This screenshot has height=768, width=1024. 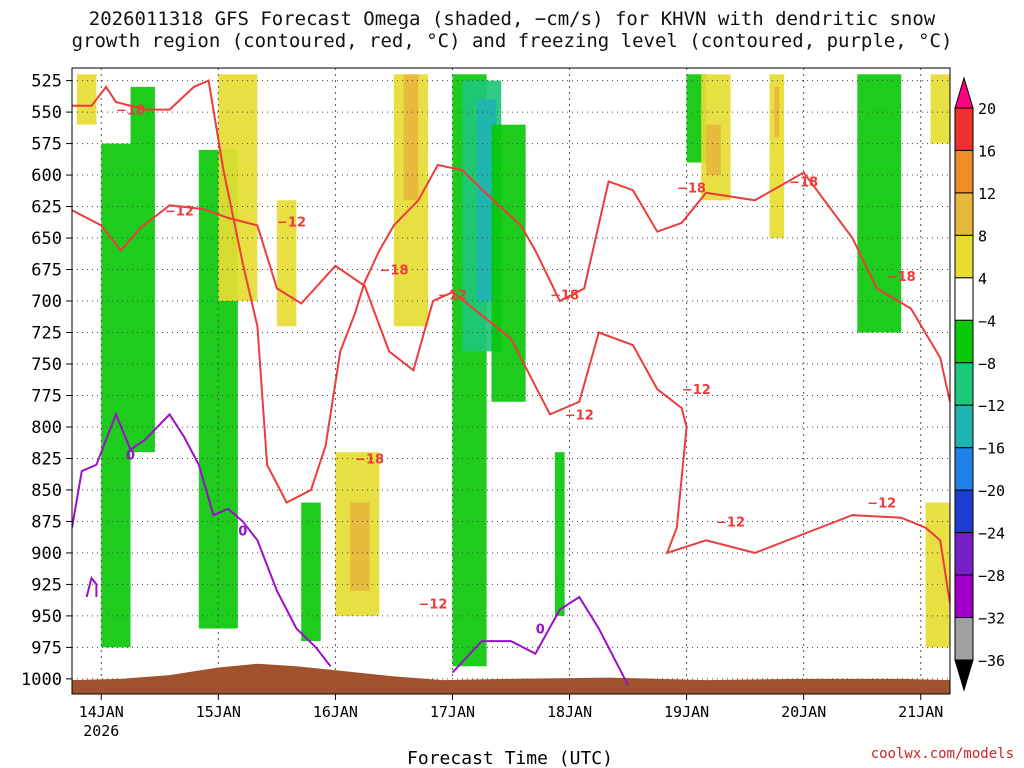 What do you see at coordinates (991, 619) in the screenshot?
I see `colorbar-label-12: −32` at bounding box center [991, 619].